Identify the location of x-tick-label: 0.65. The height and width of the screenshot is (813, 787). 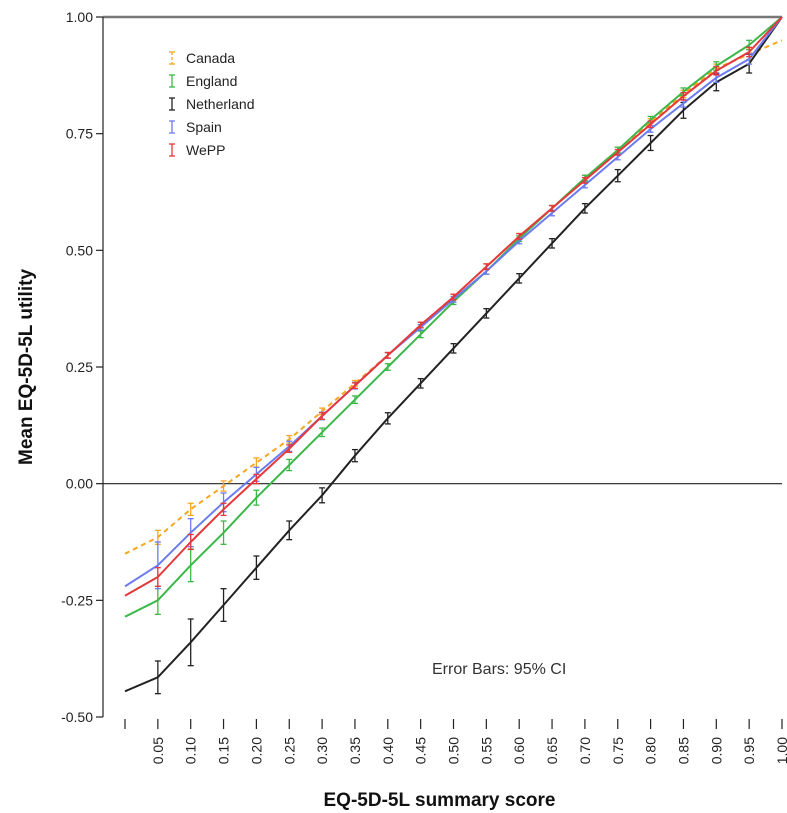
(552, 750).